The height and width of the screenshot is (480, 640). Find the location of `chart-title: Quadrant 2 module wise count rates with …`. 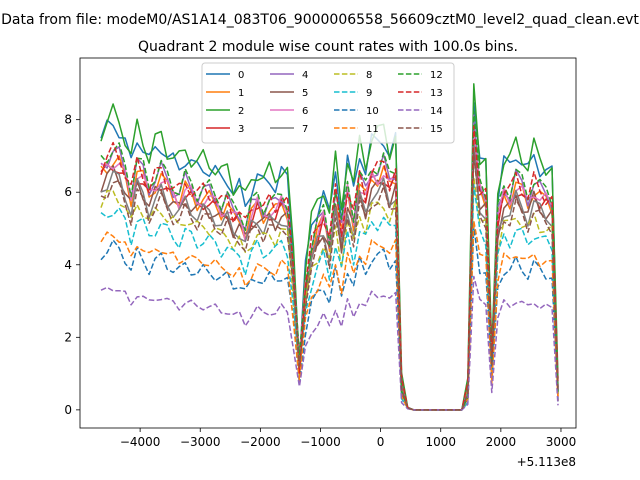

chart-title: Quadrant 2 module wise count rates with … is located at coordinates (328, 47).